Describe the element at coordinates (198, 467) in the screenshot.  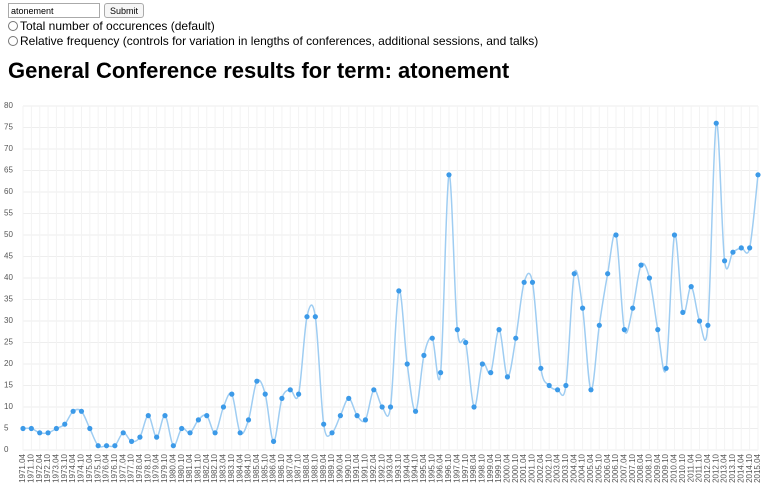
I see `x-tick-label: 1981.10` at that location.